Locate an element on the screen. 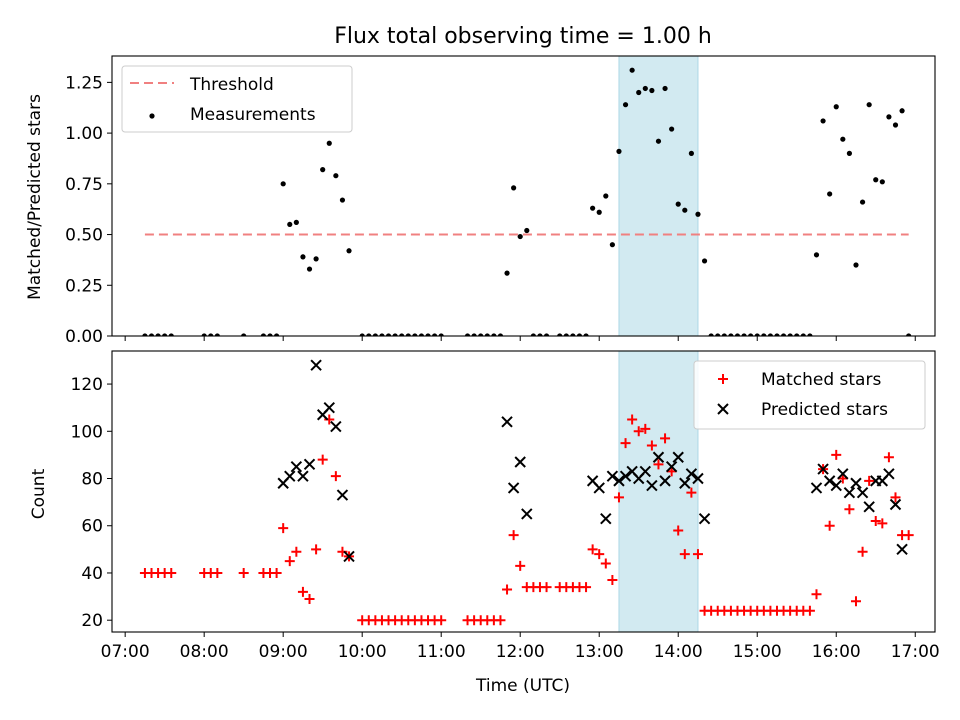  top-y-tick-label: 0.25 is located at coordinates (84, 286).